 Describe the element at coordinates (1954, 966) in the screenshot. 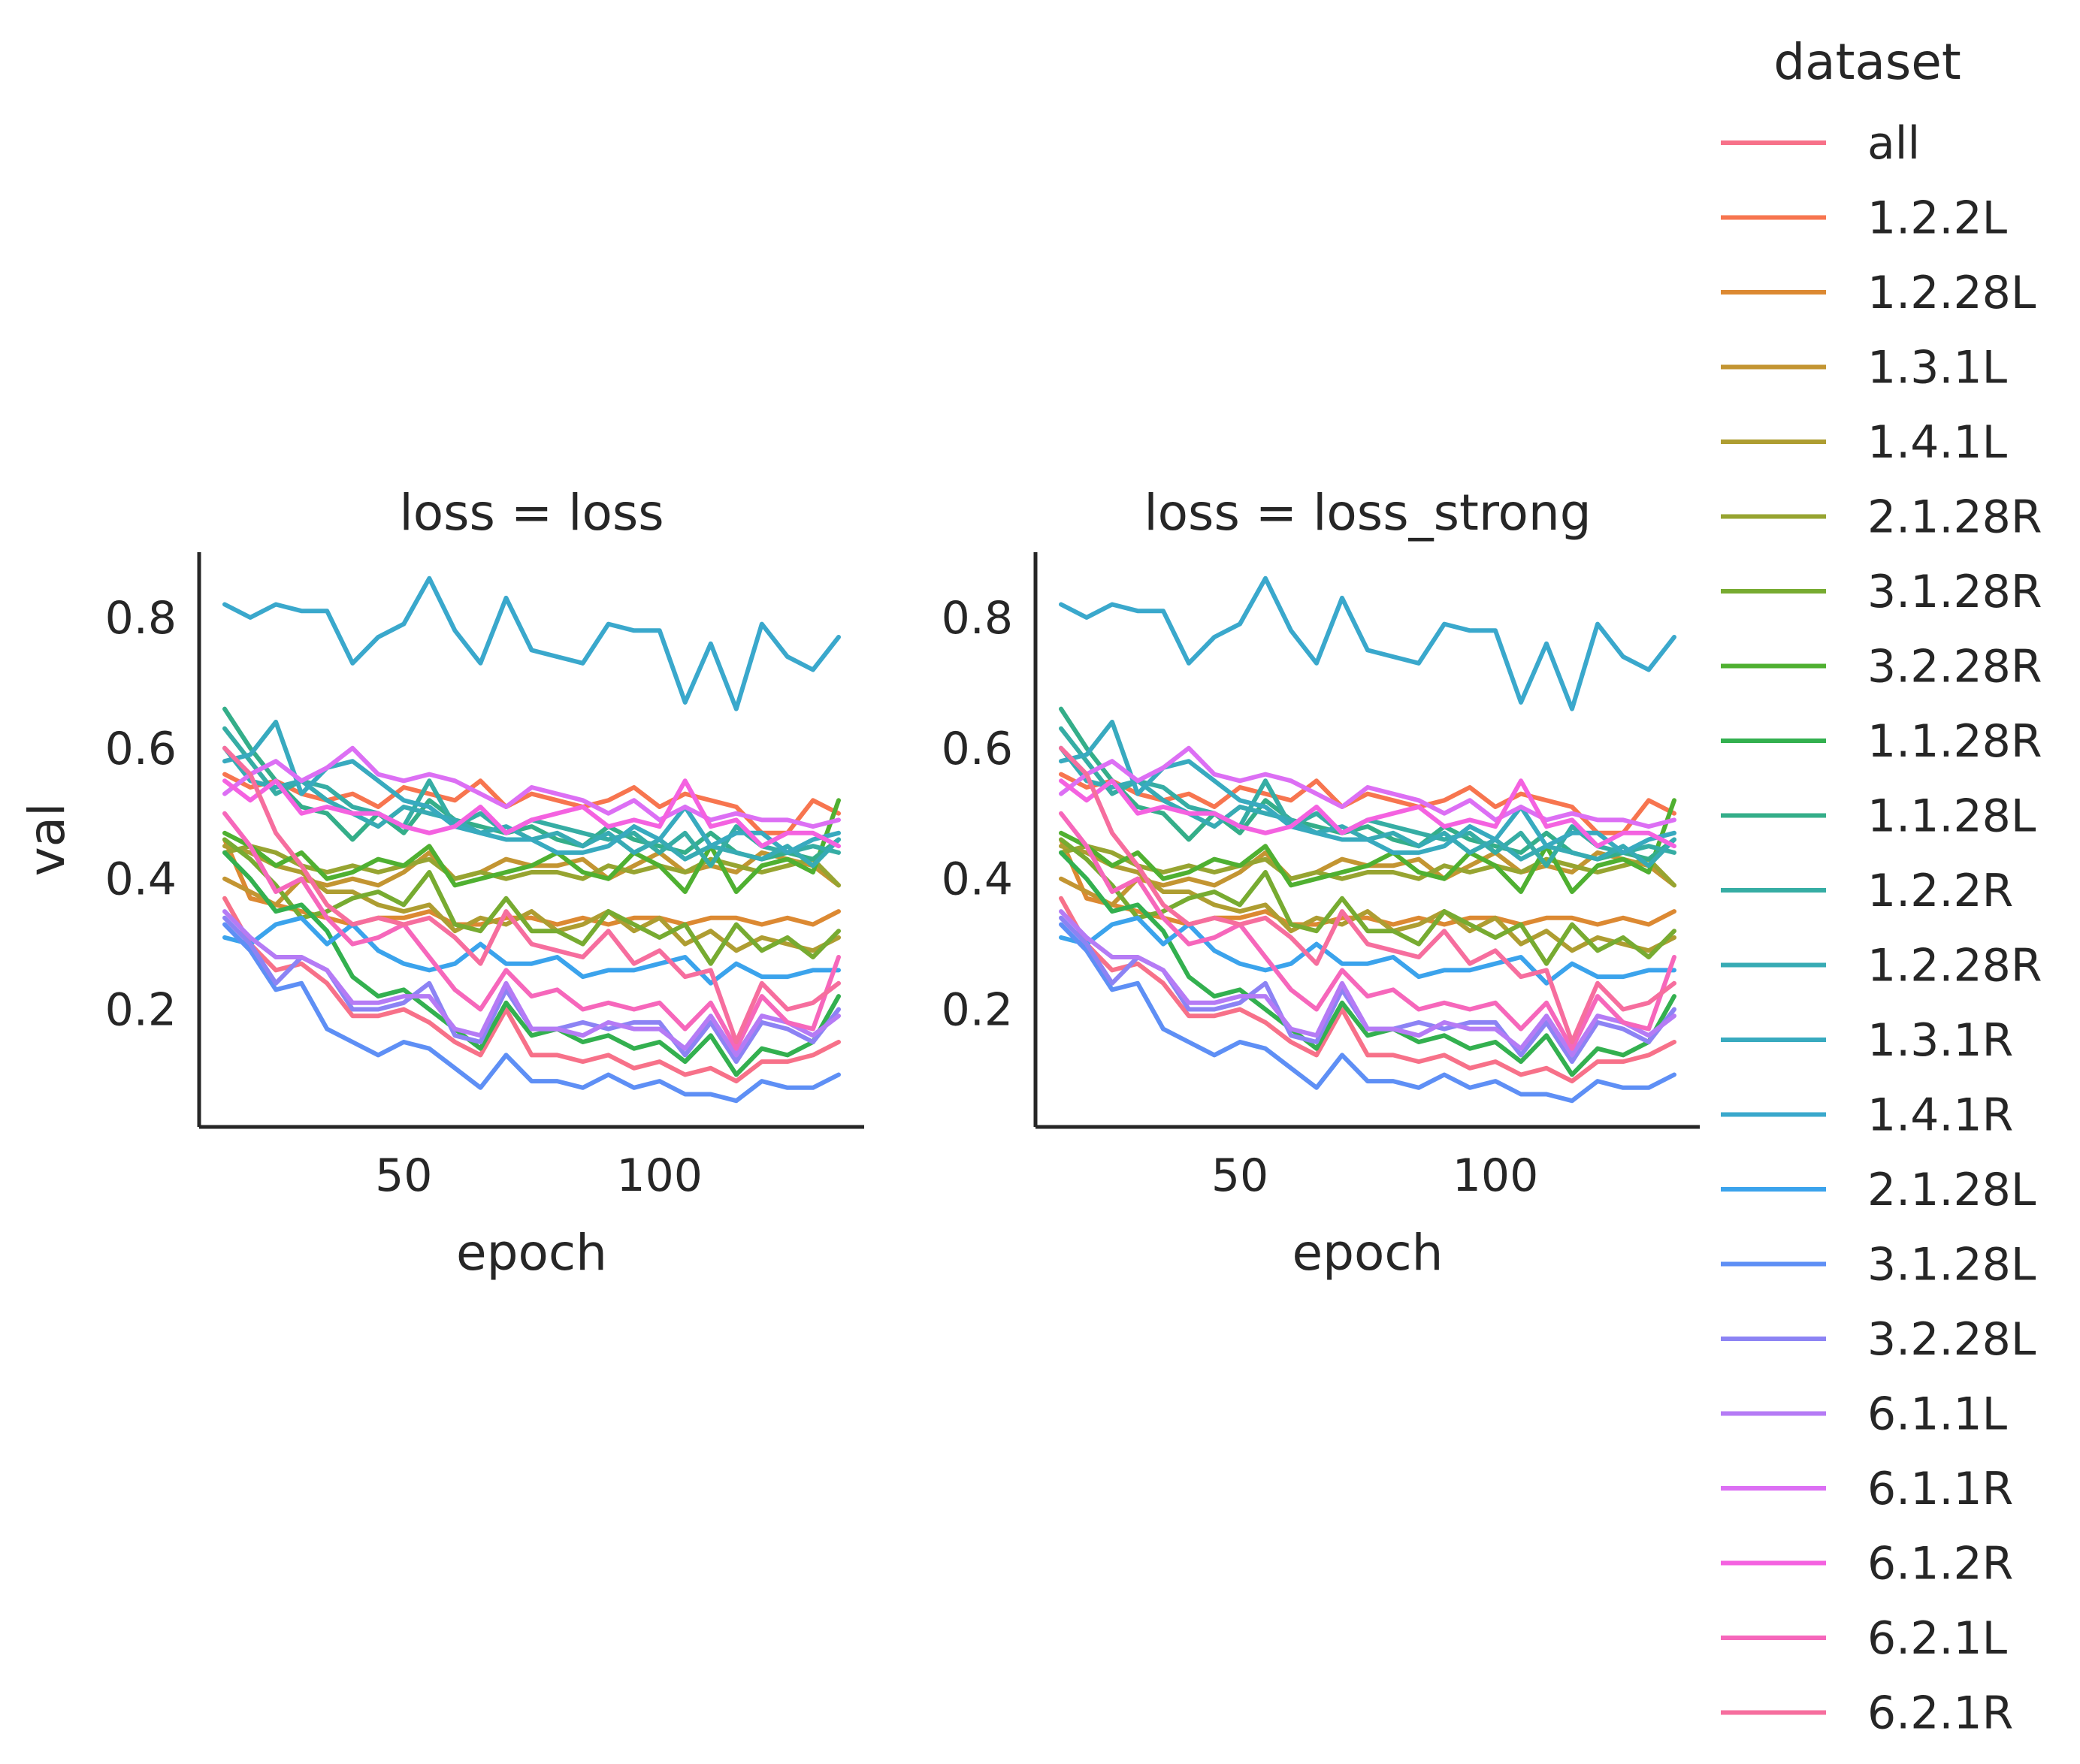

I see `legend-label: 1.2.28R` at that location.